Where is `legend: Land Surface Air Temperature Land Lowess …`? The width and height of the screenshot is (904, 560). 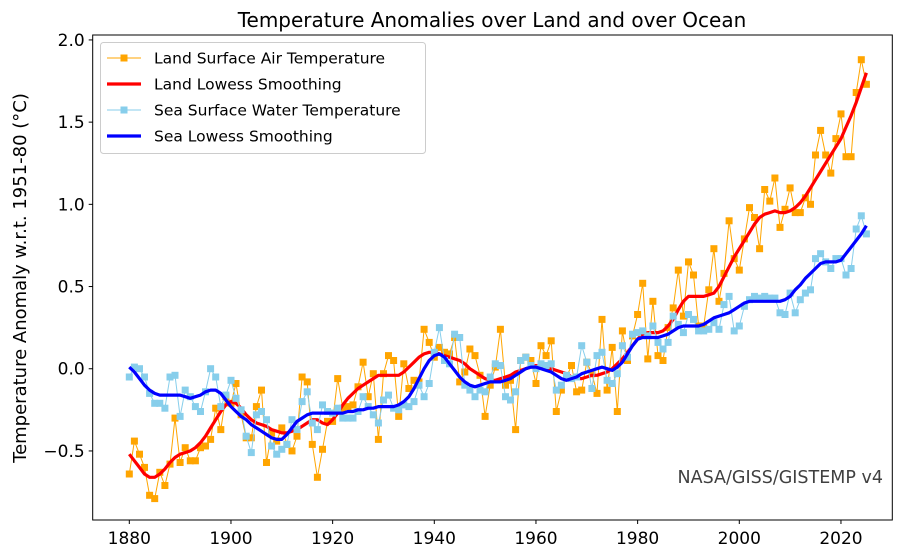
legend: Land Surface Air Temperature Land Lowess … is located at coordinates (263, 98).